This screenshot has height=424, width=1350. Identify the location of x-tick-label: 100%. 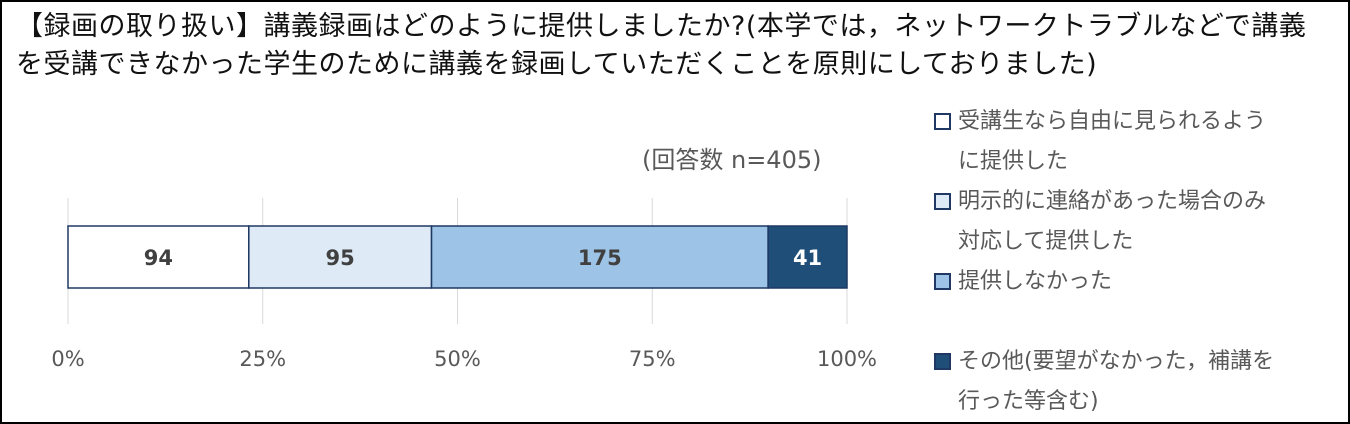
(847, 359).